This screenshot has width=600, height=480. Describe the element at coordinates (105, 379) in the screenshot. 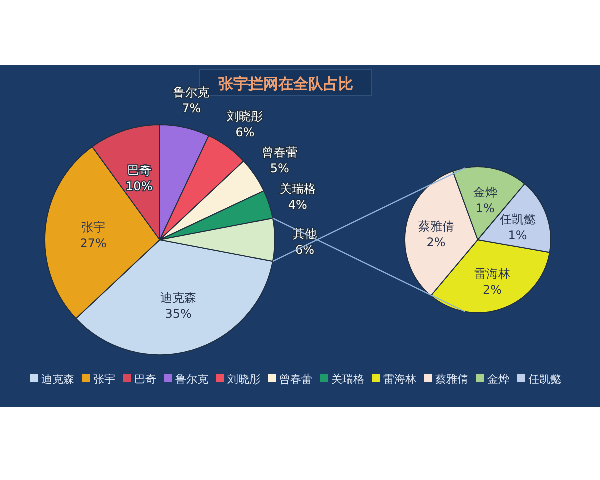

I see `legend-label: 张宇` at that location.